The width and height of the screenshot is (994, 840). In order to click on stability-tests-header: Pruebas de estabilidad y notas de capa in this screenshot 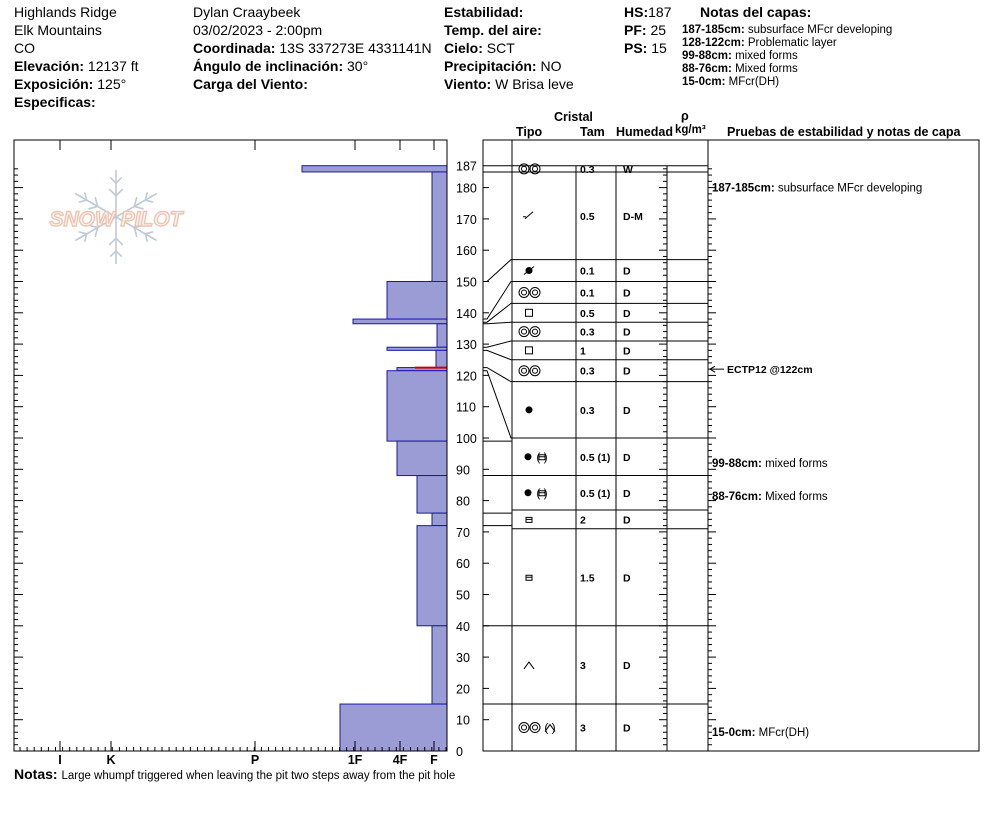, I will do `click(844, 132)`.